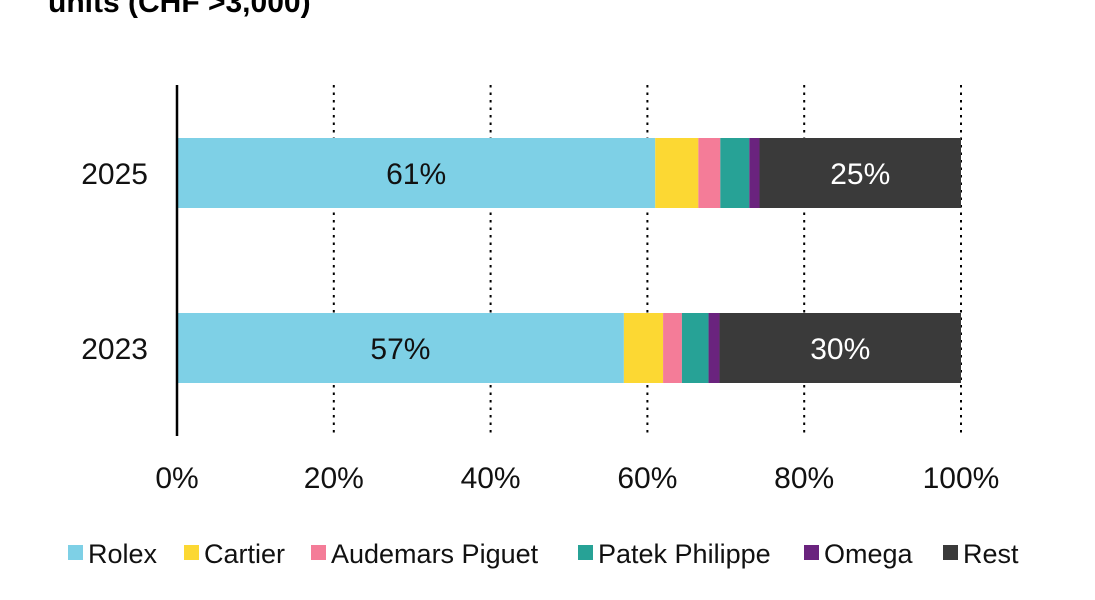 This screenshot has height=600, width=1095. What do you see at coordinates (244, 554) in the screenshot?
I see `legend-label-cartier: Cartier` at bounding box center [244, 554].